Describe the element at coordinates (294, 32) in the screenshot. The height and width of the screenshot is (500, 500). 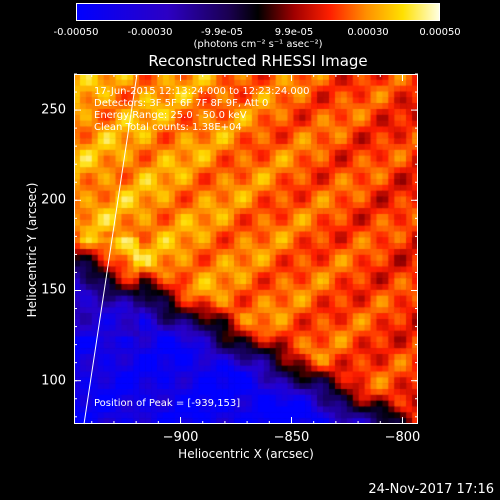
I see `colorbar-tick-label: 9.9e-05` at that location.